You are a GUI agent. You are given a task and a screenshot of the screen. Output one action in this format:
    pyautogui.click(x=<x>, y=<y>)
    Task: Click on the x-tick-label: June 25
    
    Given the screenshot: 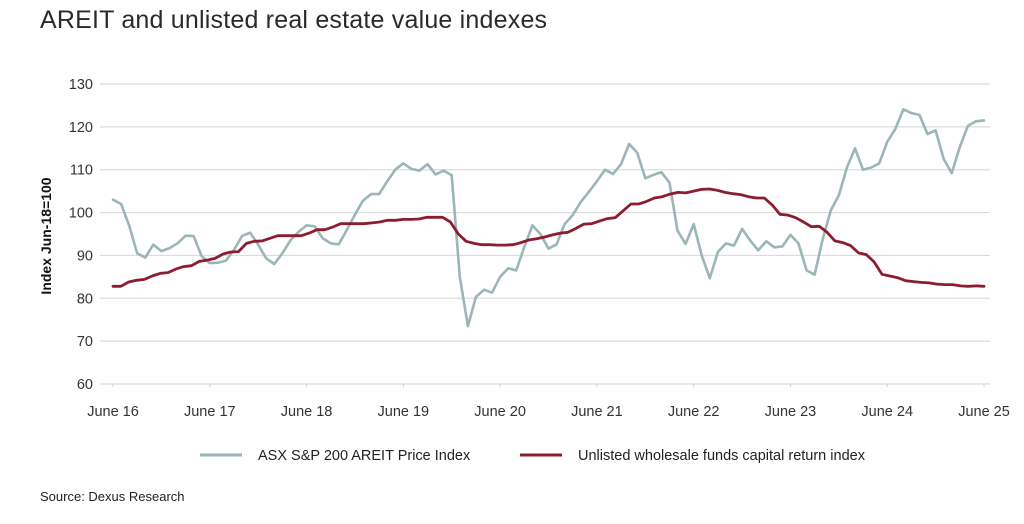 What is the action you would take?
    pyautogui.click(x=984, y=412)
    